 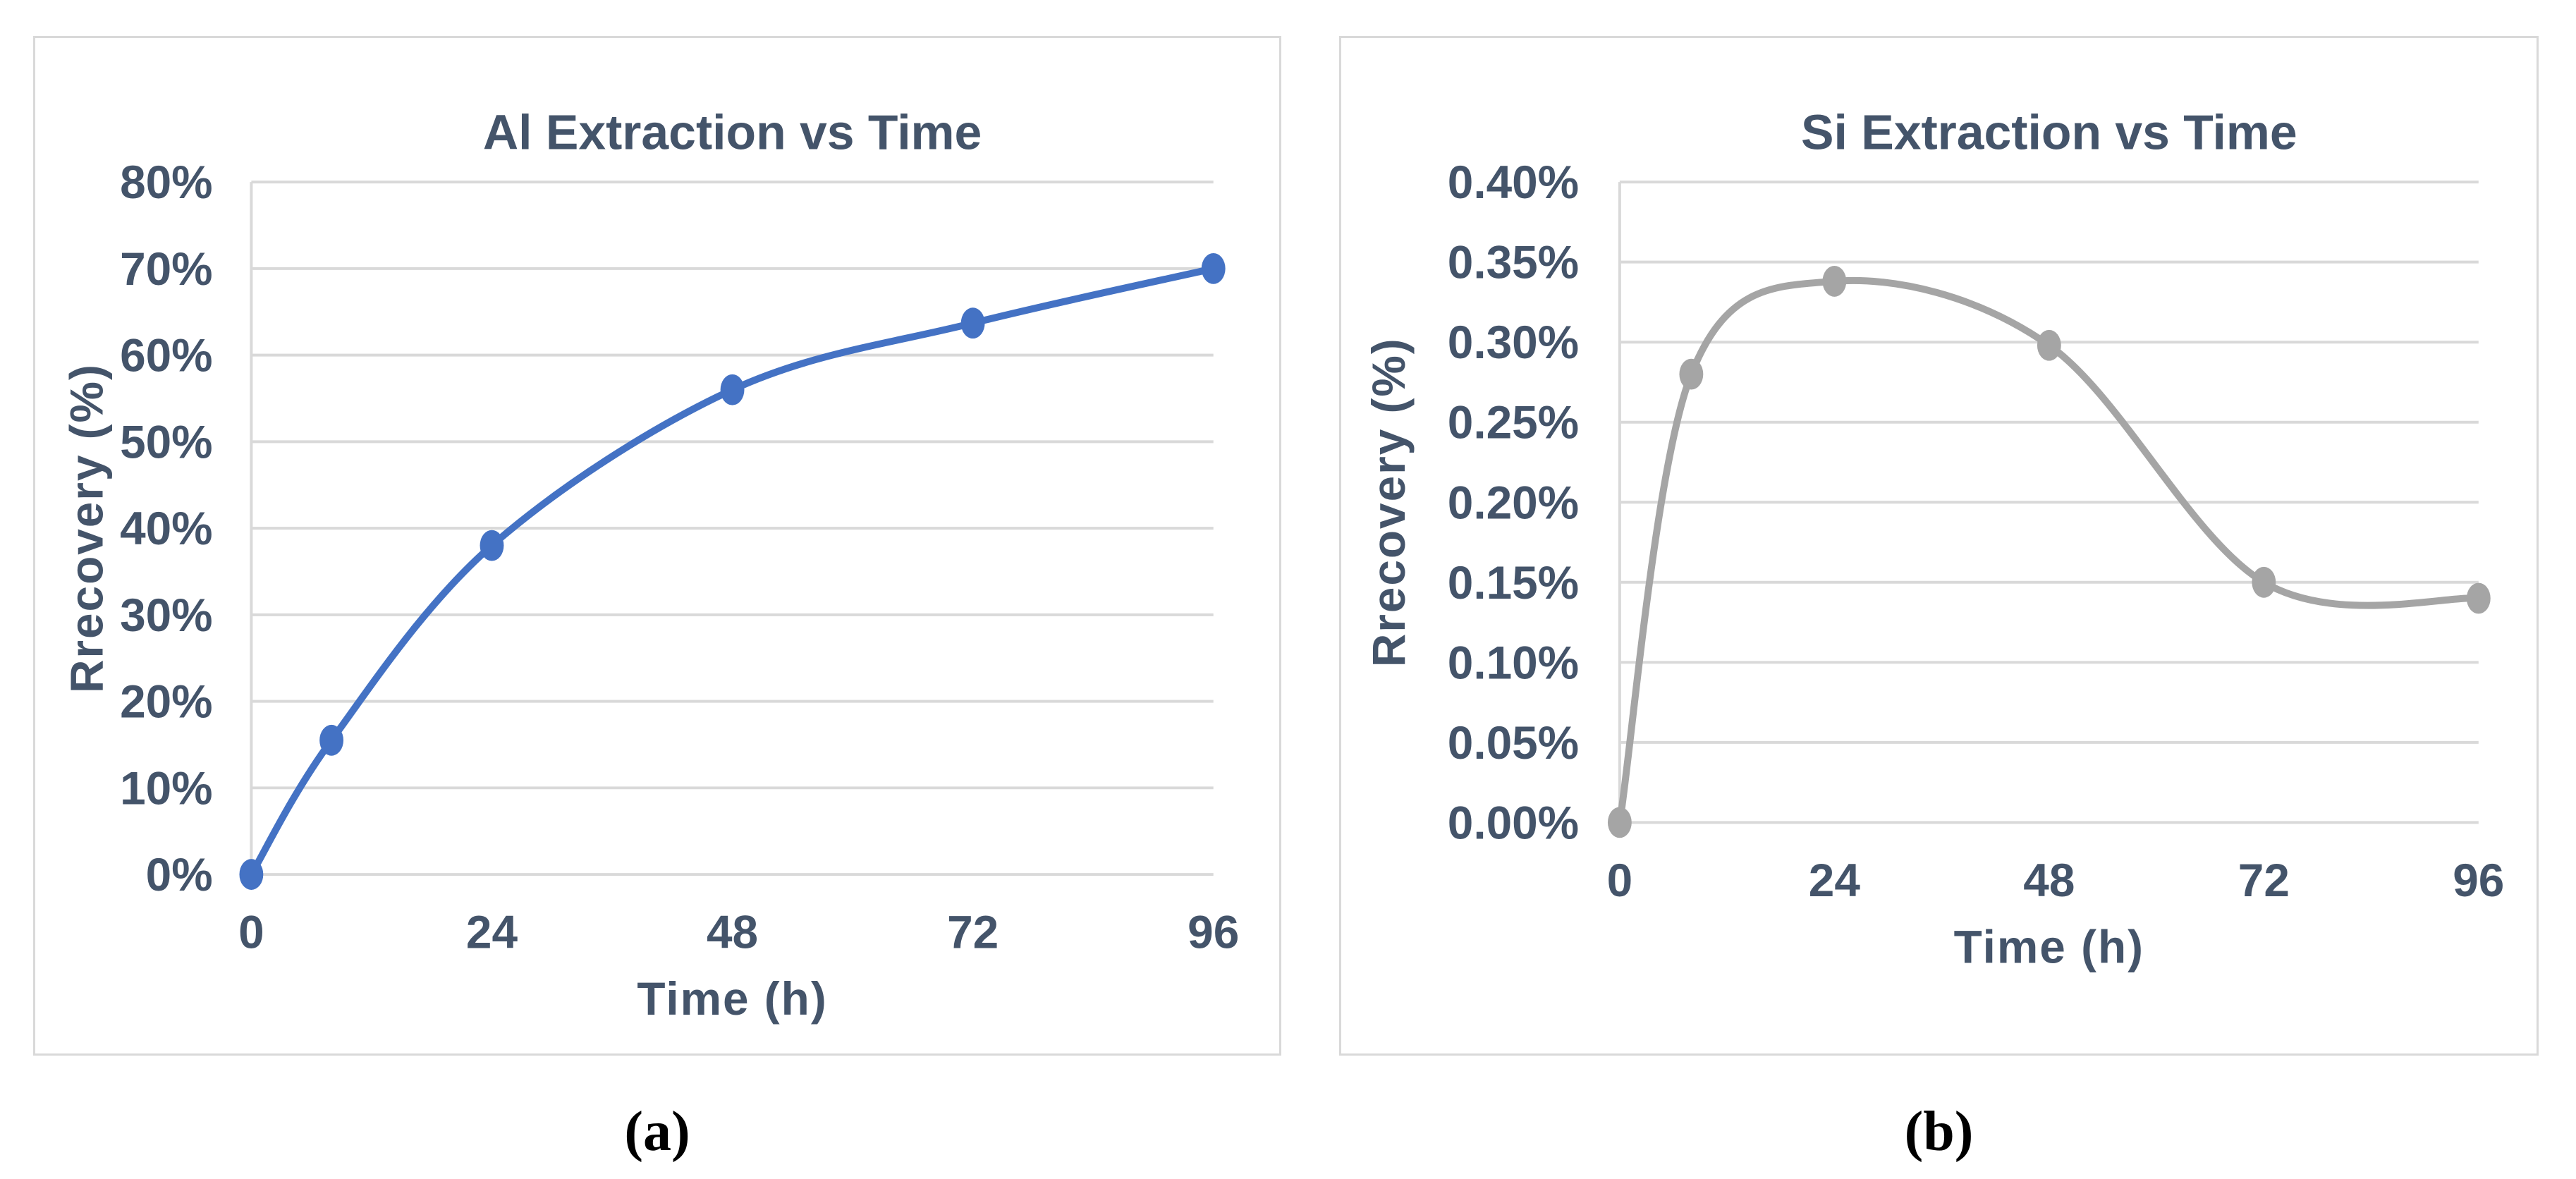 I want to click on chart-title: Si Extraction vs Time, so click(x=2049, y=131).